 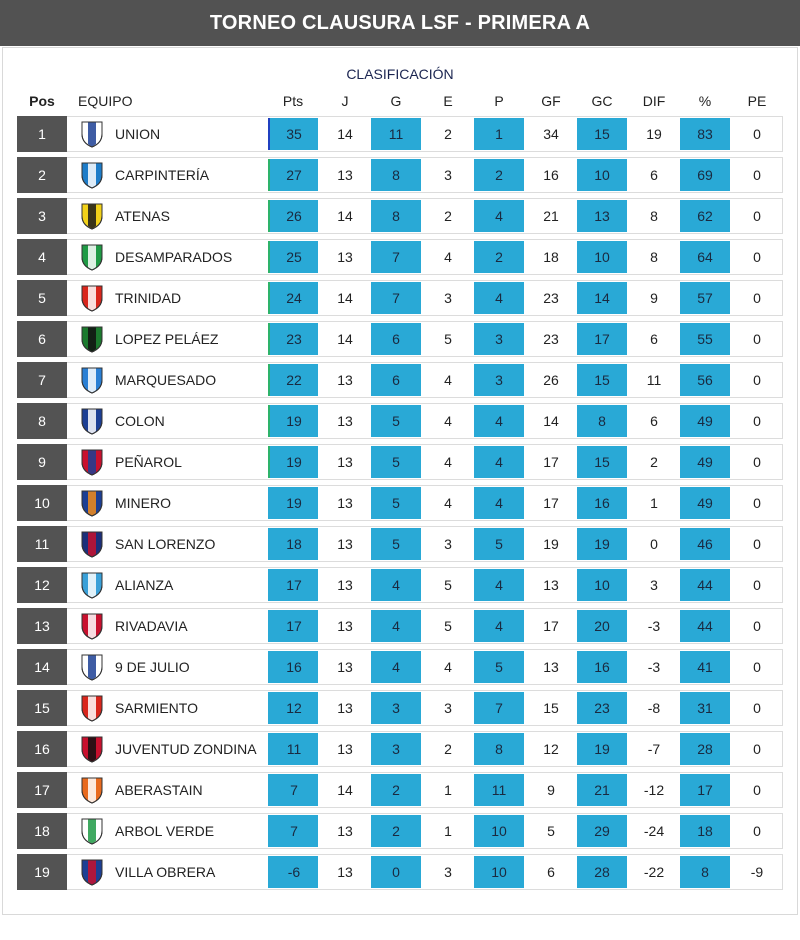 What do you see at coordinates (42, 831) in the screenshot?
I see `position-cell: 18` at bounding box center [42, 831].